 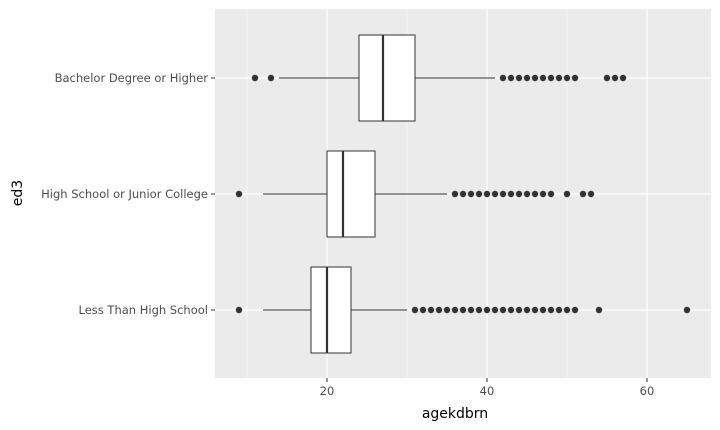 What do you see at coordinates (487, 391) in the screenshot?
I see `x-tick-label: 40` at bounding box center [487, 391].